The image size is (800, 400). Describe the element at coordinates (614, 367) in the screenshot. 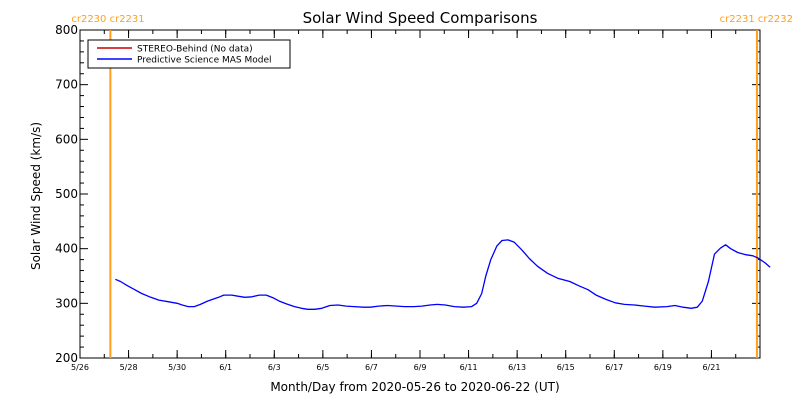

I see `x-tick-label: 6/17` at that location.